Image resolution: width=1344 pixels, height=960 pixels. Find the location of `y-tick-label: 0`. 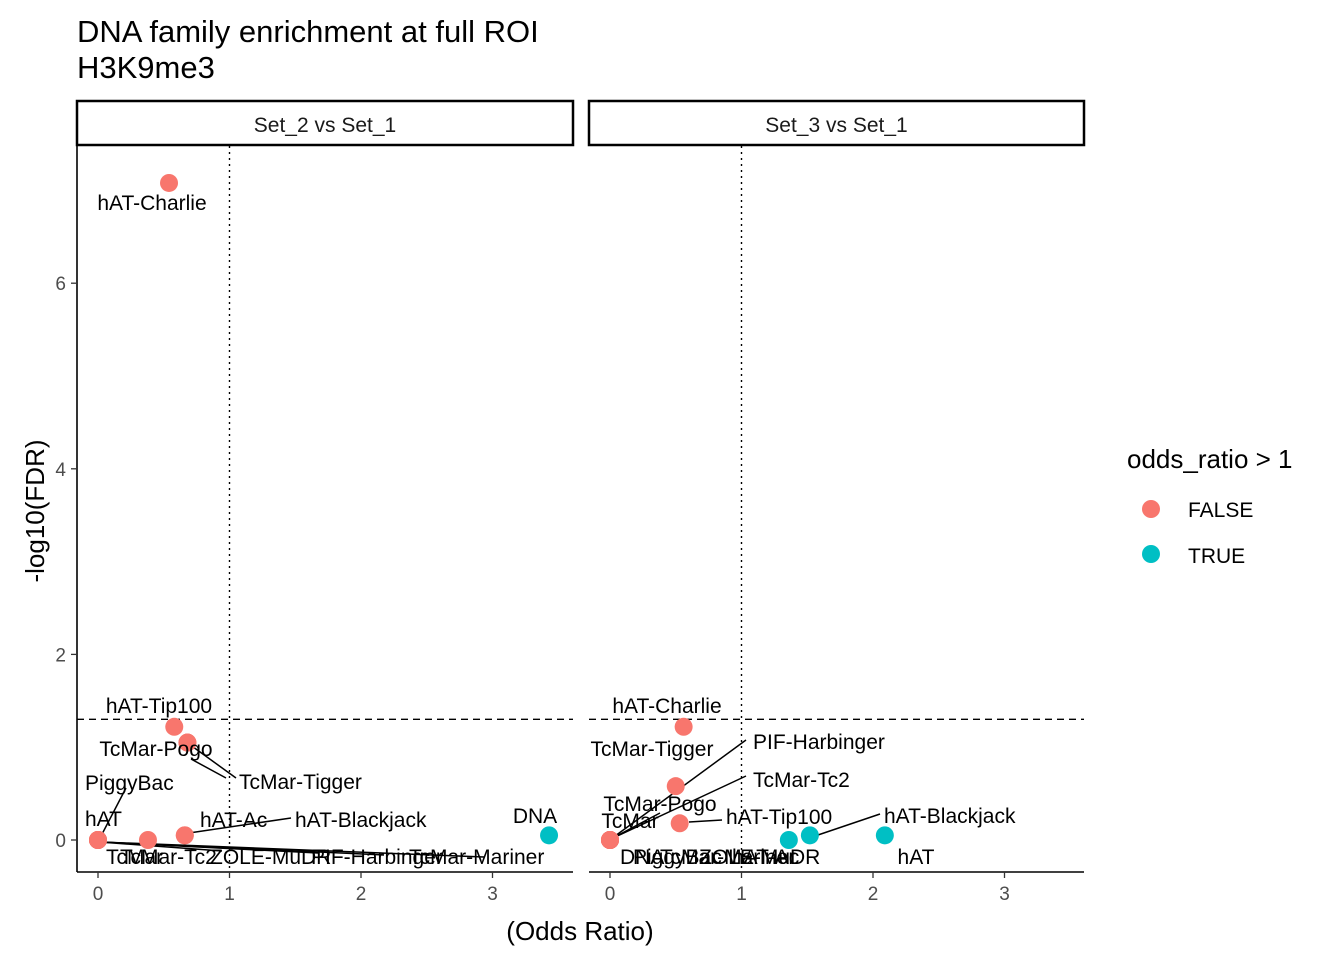

y-tick-label: 0 is located at coordinates (60, 841).